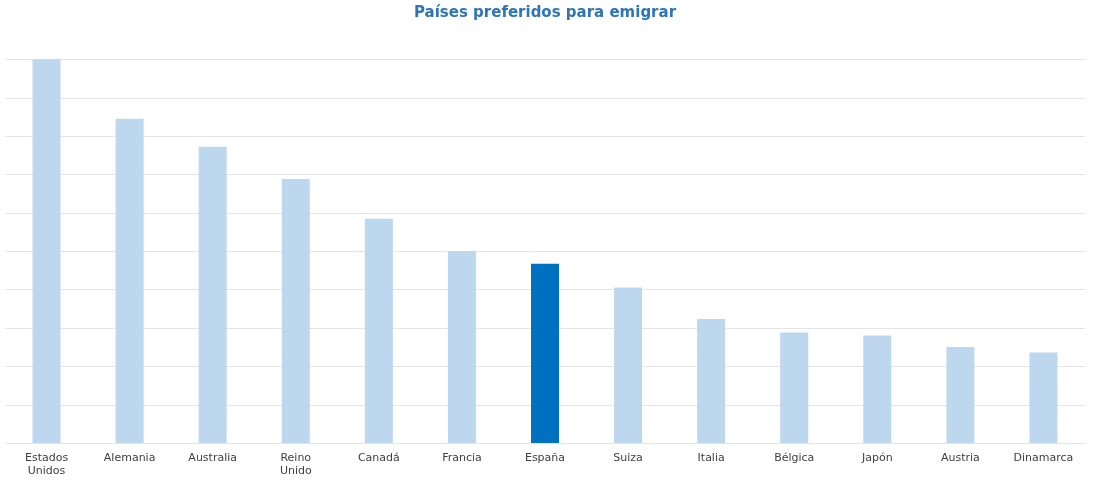 Image resolution: width=1110 pixels, height=500 pixels. I want to click on x-tick-label: Dinamarca, so click(1043, 457).